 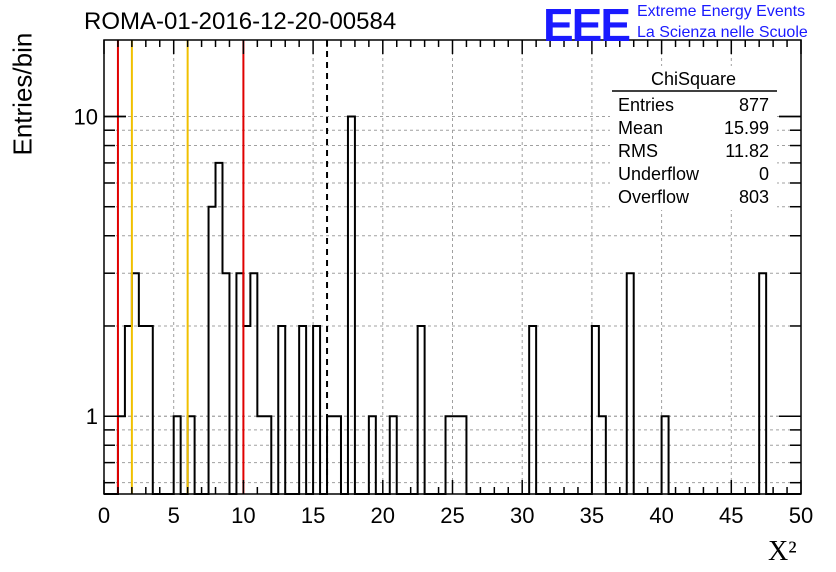 I want to click on stats-row-value: 0, so click(x=764, y=174).